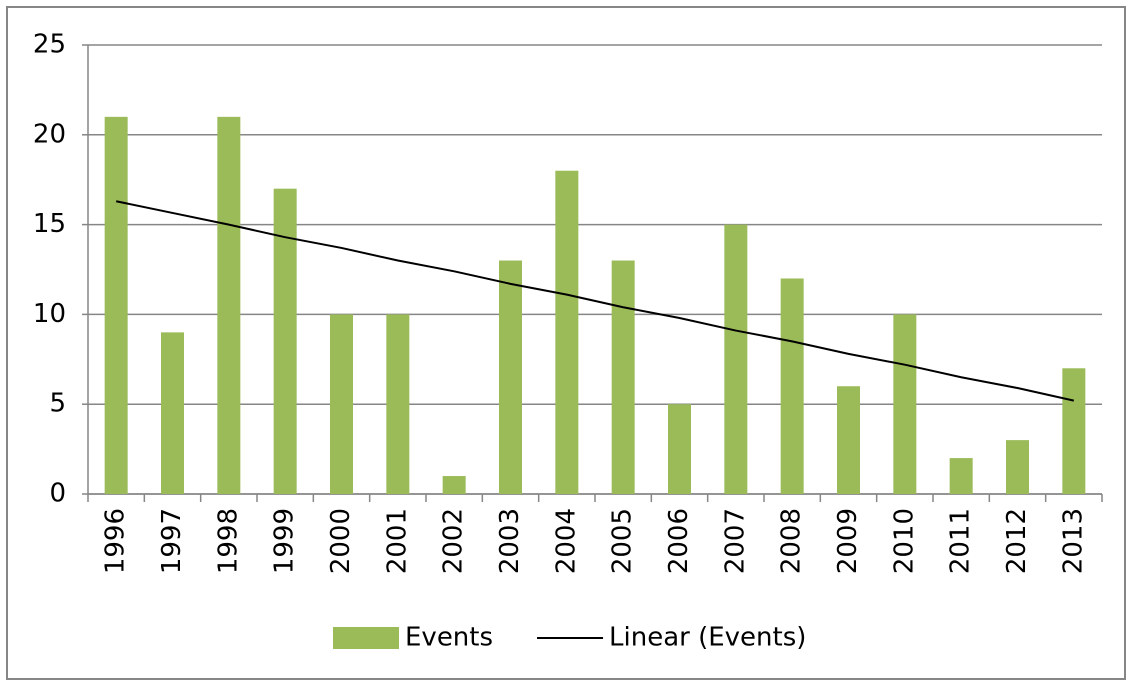 The height and width of the screenshot is (686, 1132). What do you see at coordinates (49, 314) in the screenshot?
I see `y-tick-label: 10` at bounding box center [49, 314].